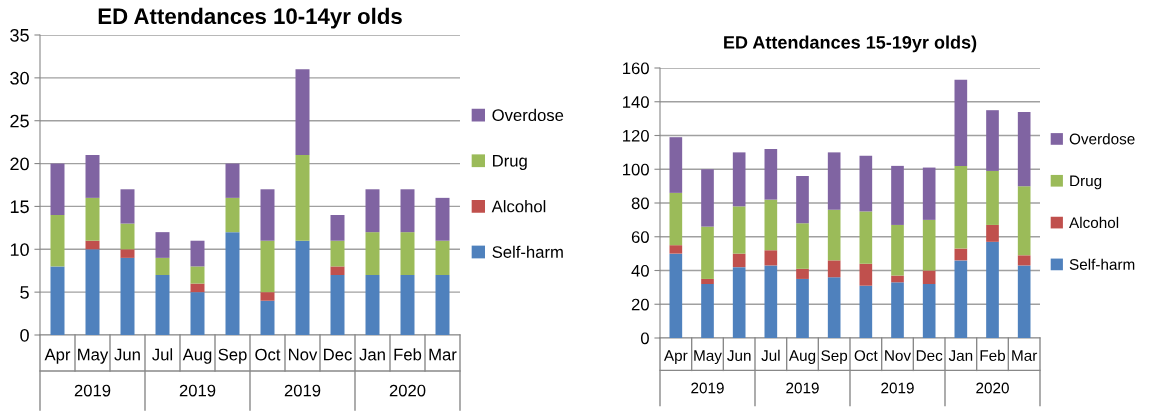 Image resolution: width=1157 pixels, height=413 pixels. Describe the element at coordinates (250, 18) in the screenshot. I see `chart-title: ED Attendances 10-14yr olds` at that location.